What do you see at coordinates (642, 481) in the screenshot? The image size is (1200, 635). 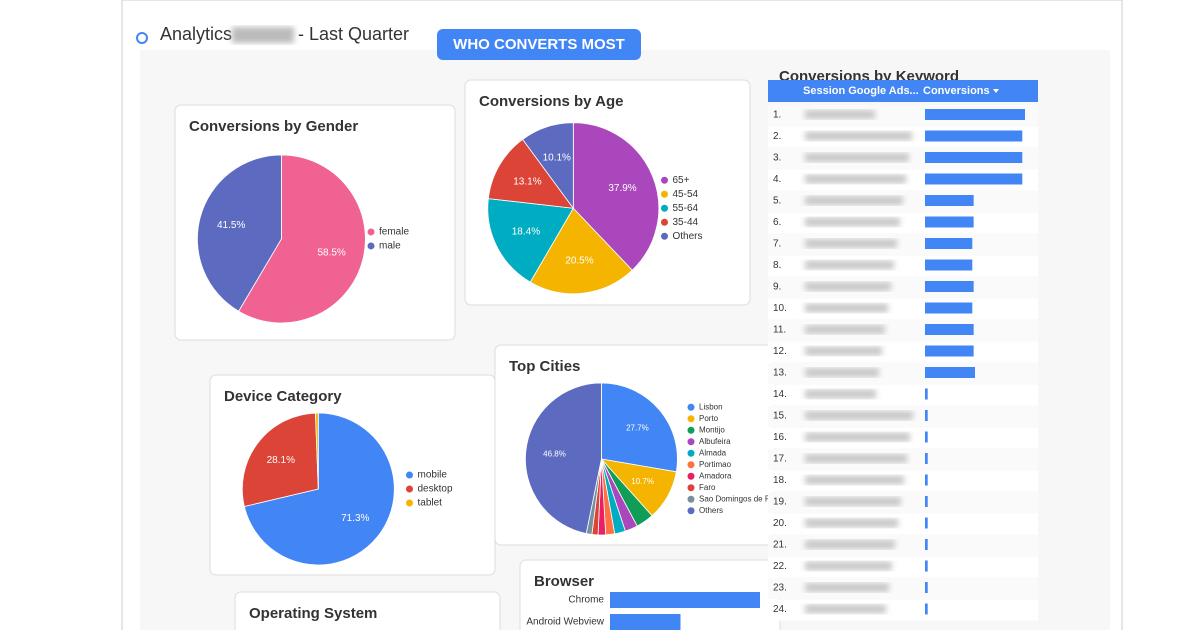 I see `slice-label: 10.7%` at bounding box center [642, 481].